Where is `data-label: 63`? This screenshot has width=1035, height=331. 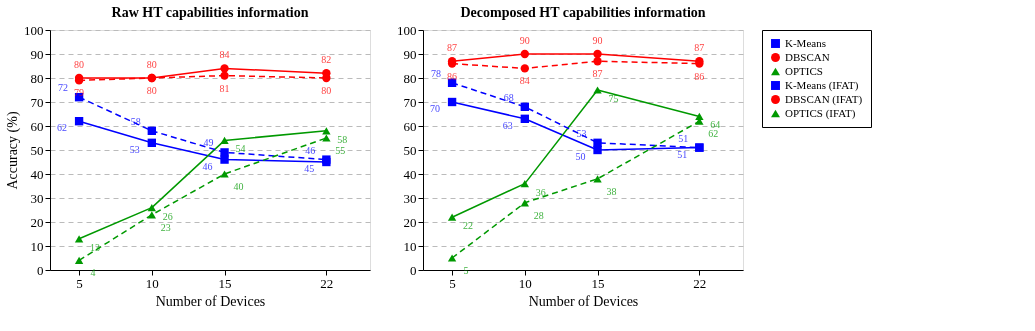
data-label: 63 is located at coordinates (507, 125).